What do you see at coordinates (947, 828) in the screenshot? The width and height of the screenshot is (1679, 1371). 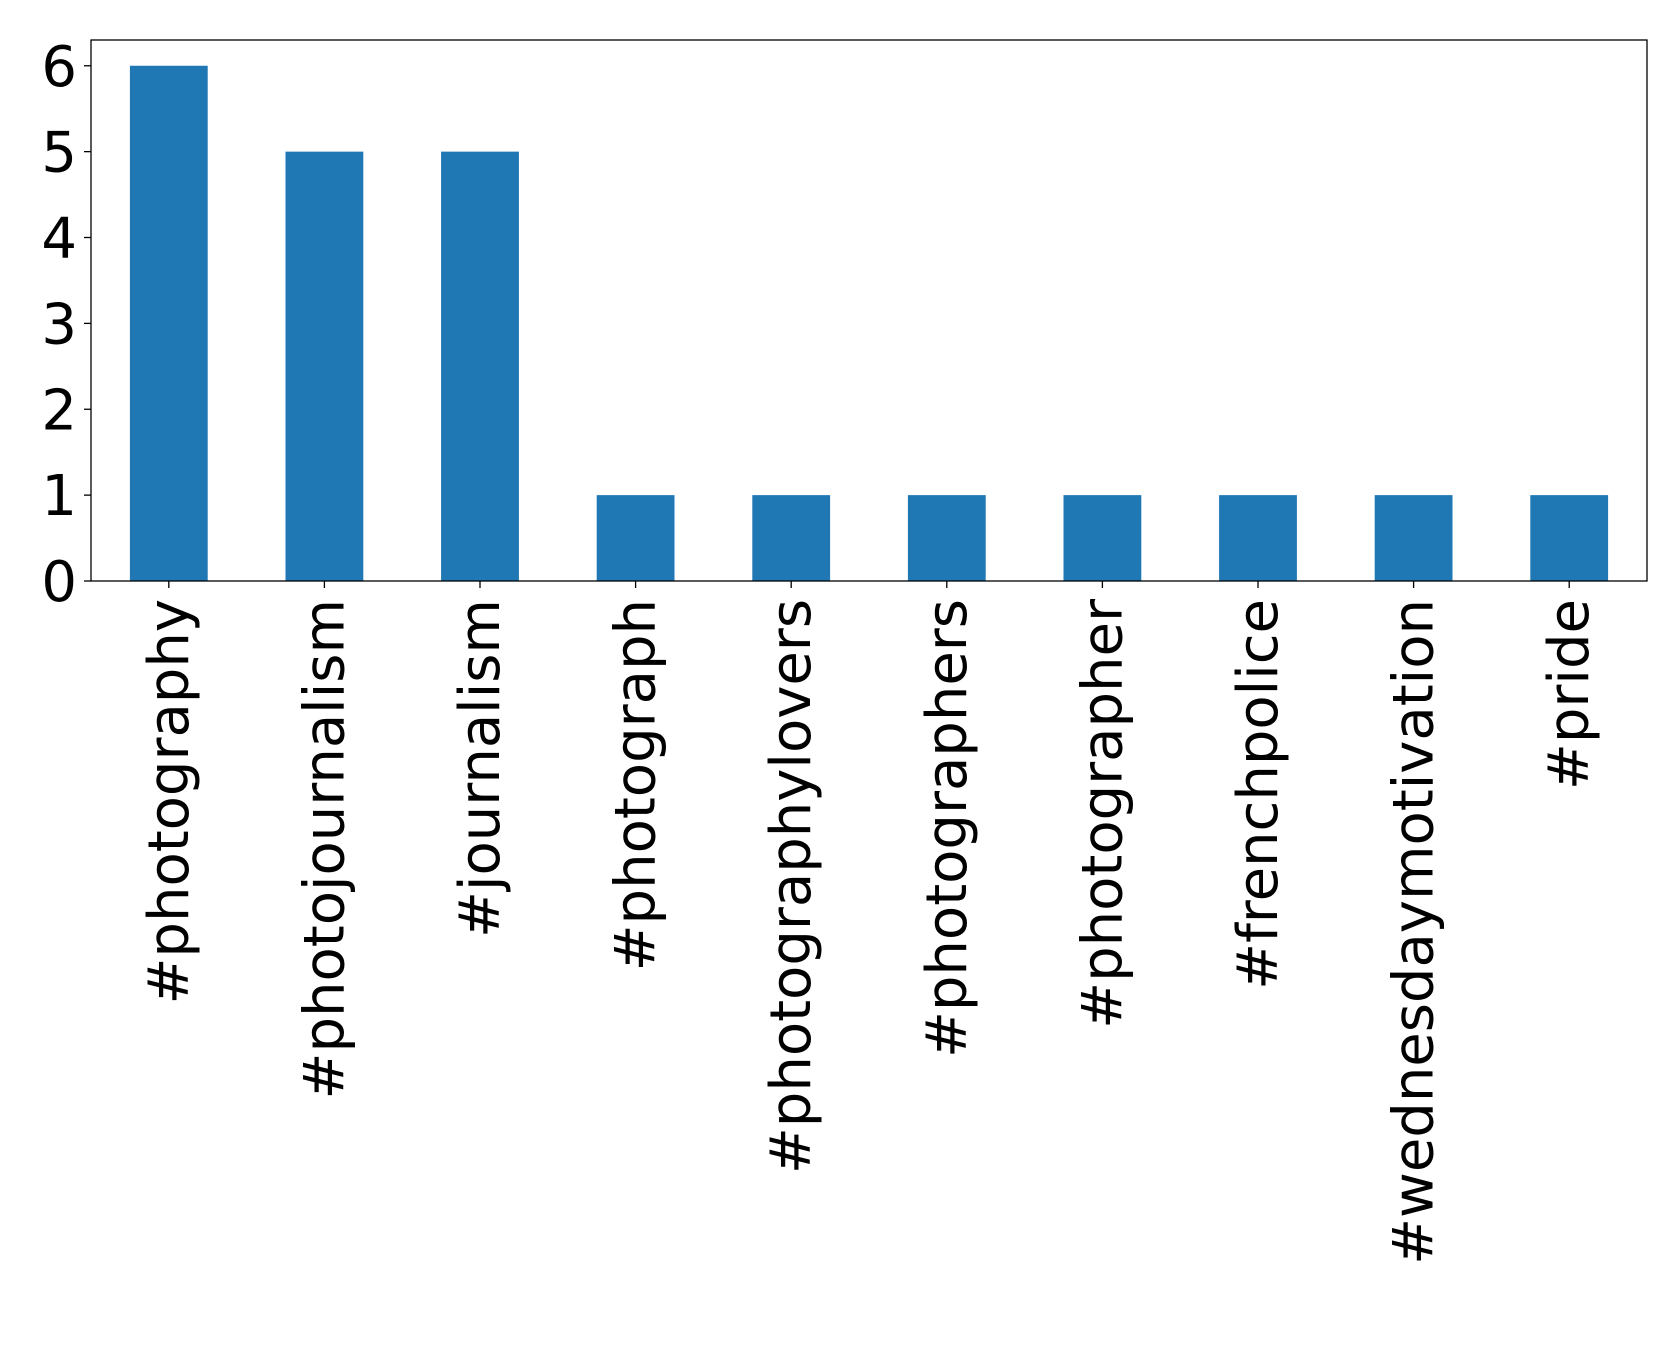 I see `x-tick-label-5: #photographers` at bounding box center [947, 828].